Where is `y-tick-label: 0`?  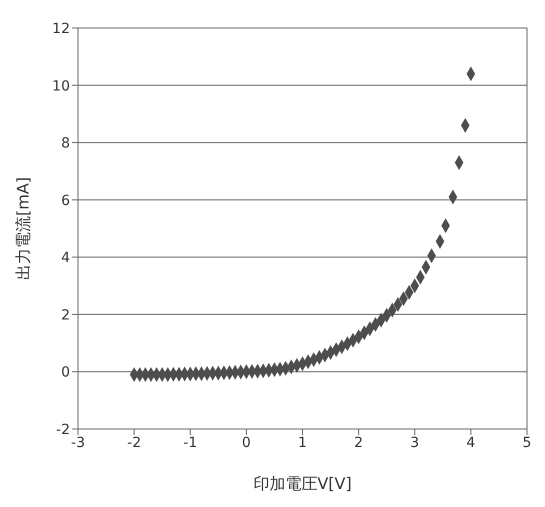
y-tick-label: 0 is located at coordinates (65, 372).